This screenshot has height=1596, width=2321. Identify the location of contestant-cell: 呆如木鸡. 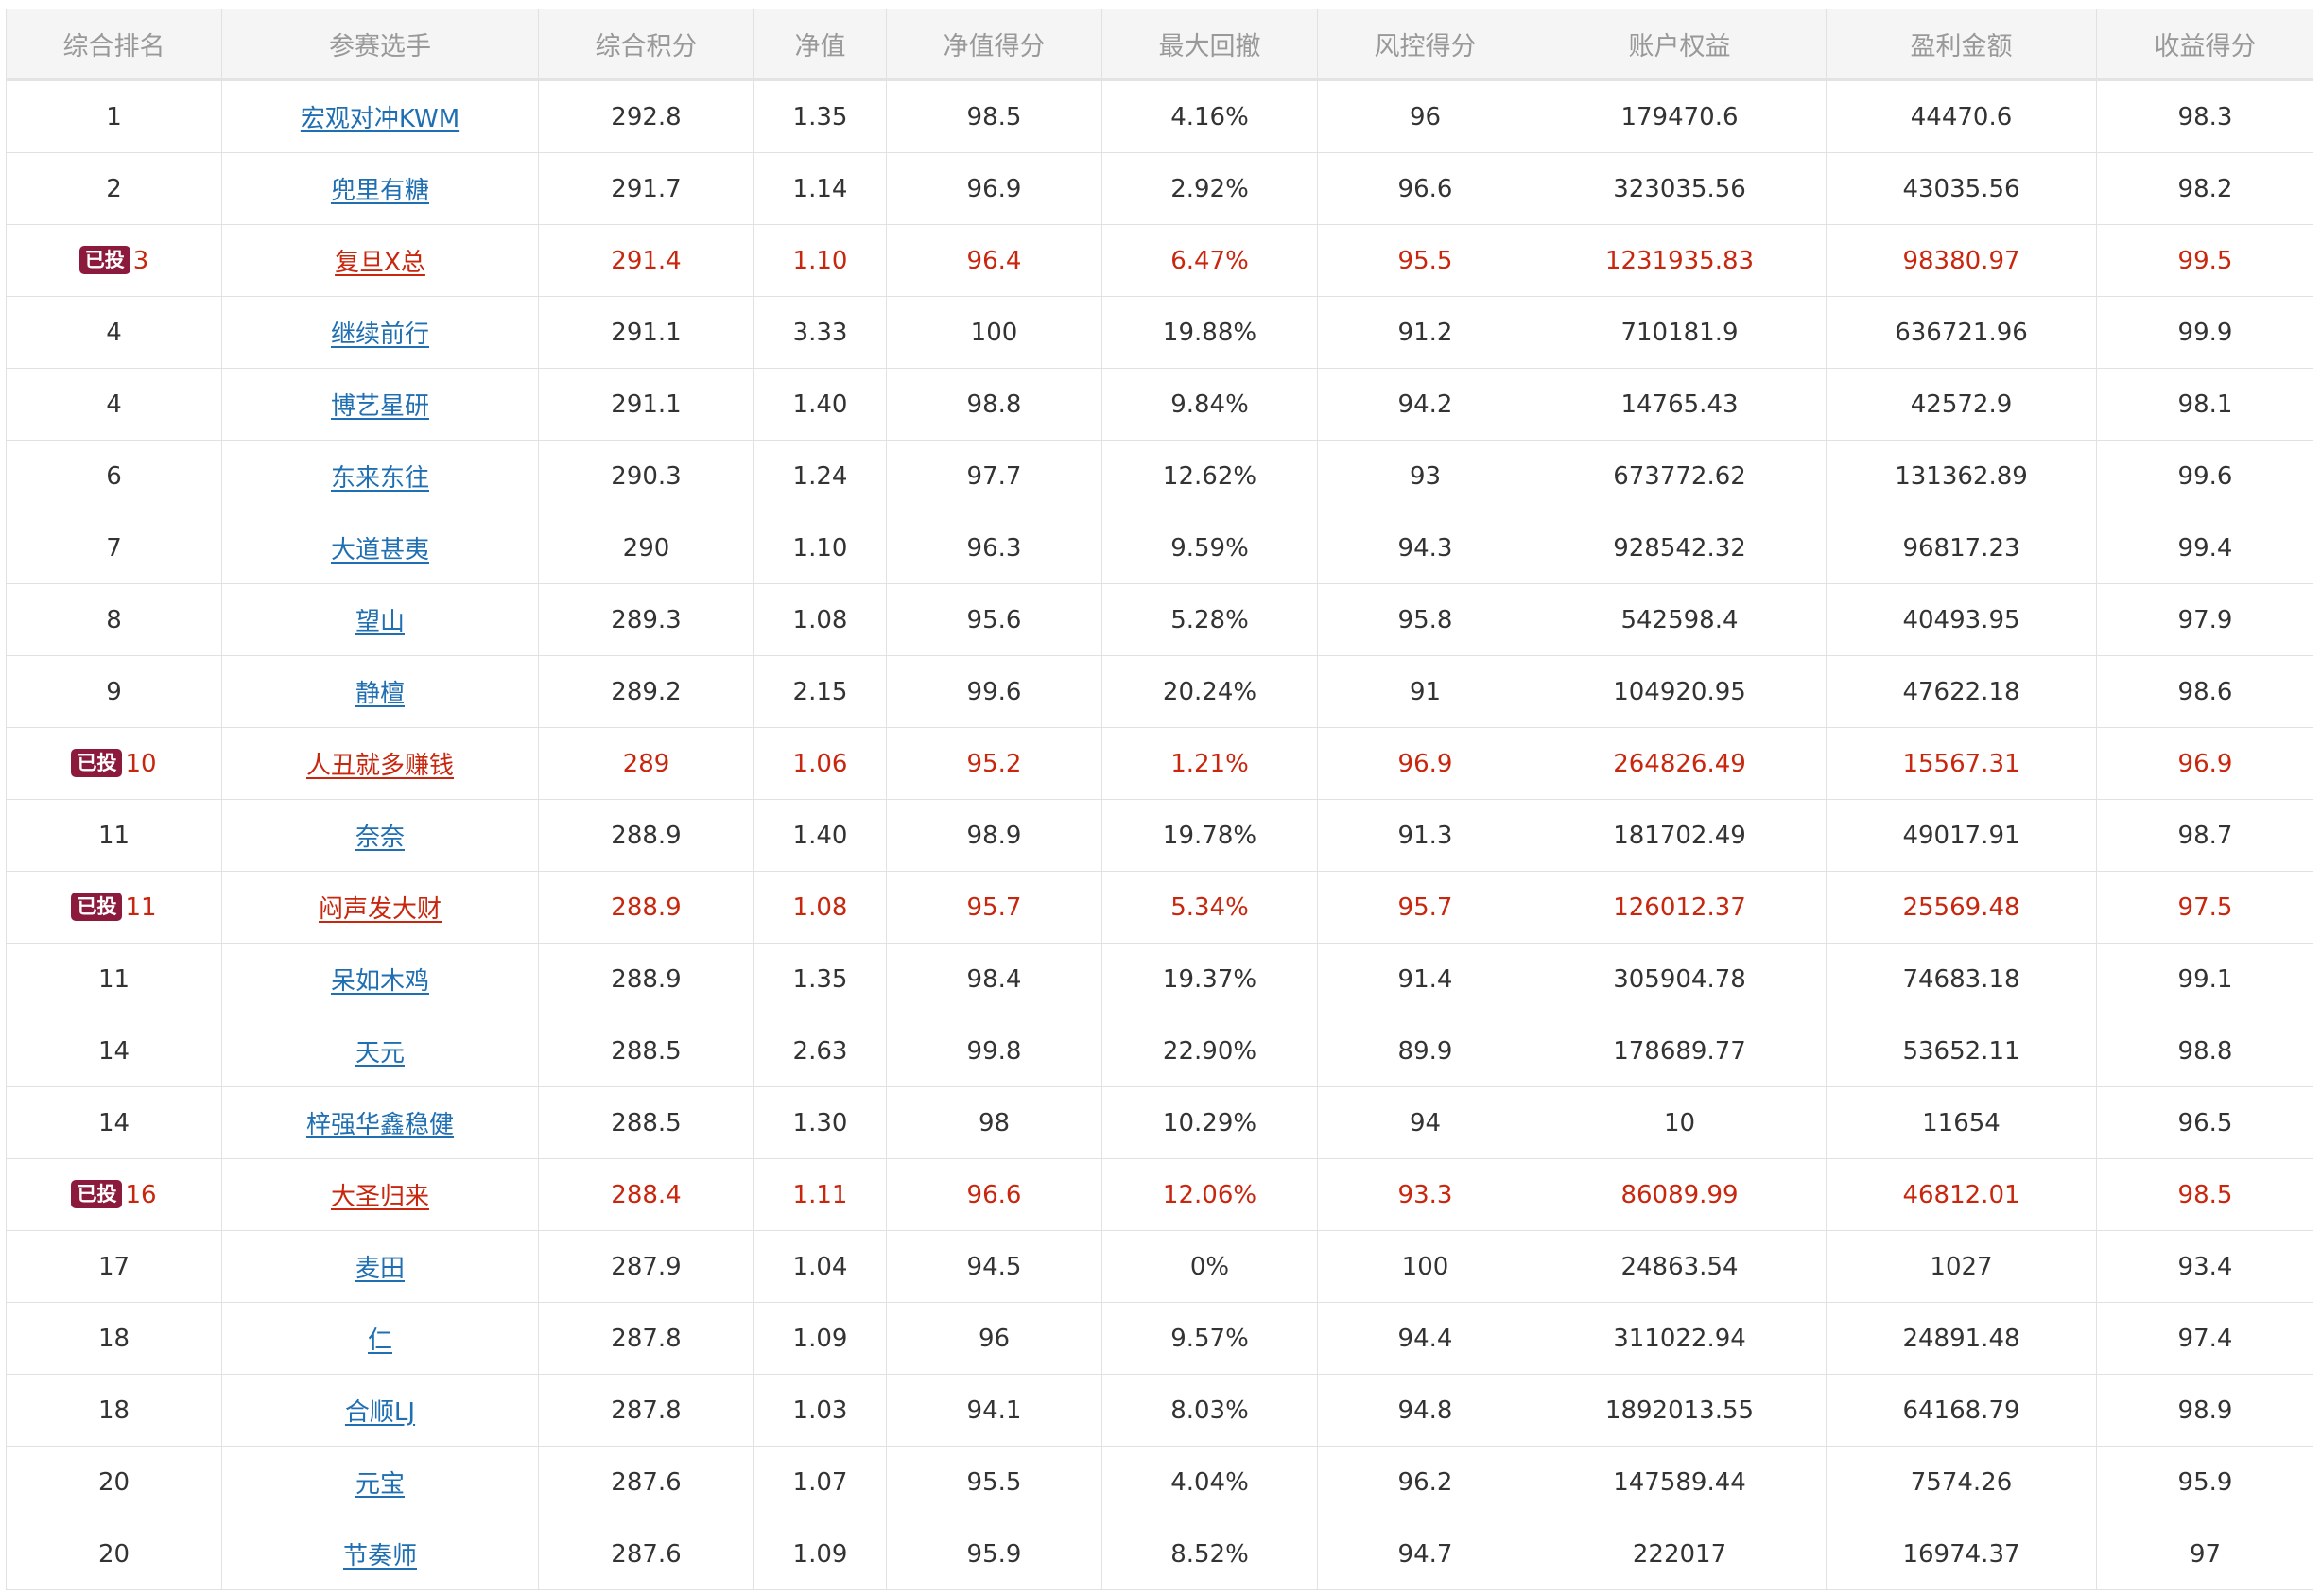
(380, 979).